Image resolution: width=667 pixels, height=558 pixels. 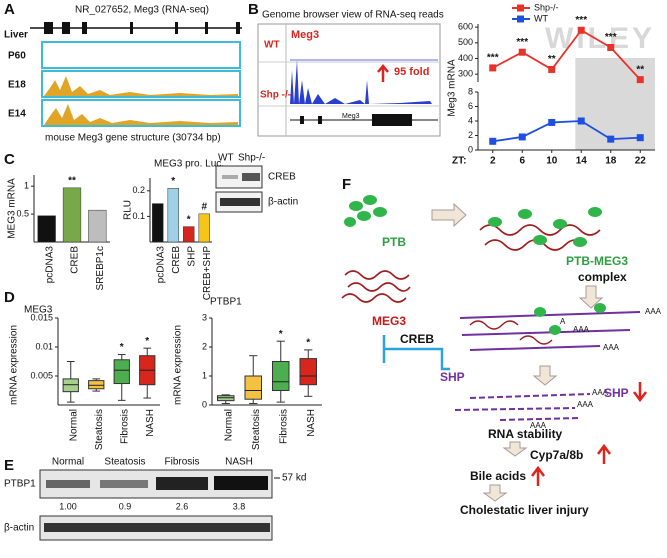 I want to click on y-axis-label: MEG3 mRNA, so click(x=12, y=208).